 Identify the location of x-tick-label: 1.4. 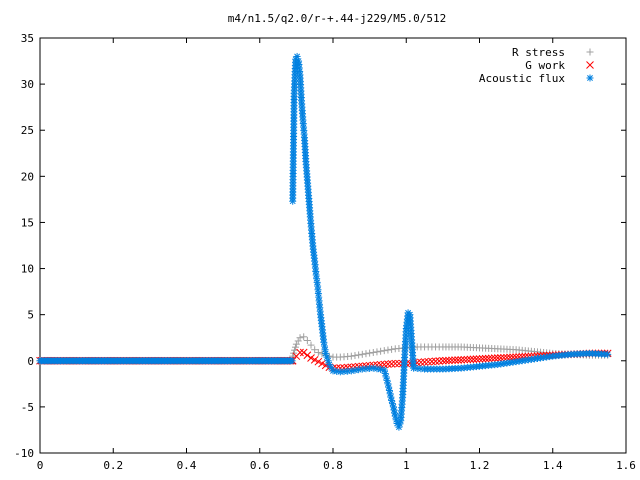
(553, 465).